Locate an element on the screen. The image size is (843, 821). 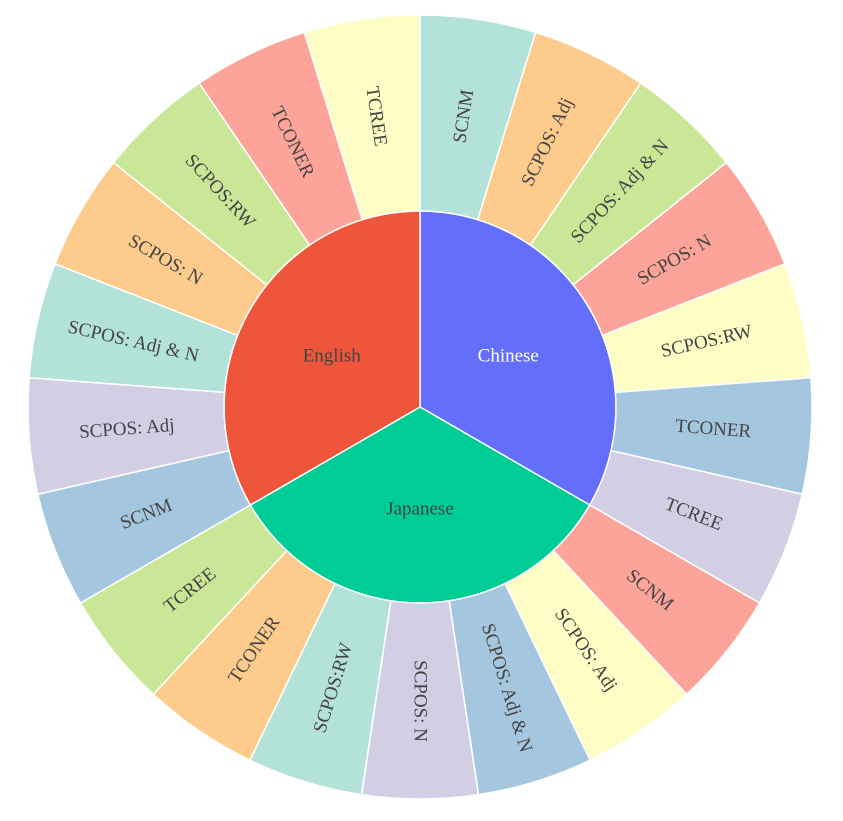
outer-sector-english-scnm is located at coordinates (144, 527).